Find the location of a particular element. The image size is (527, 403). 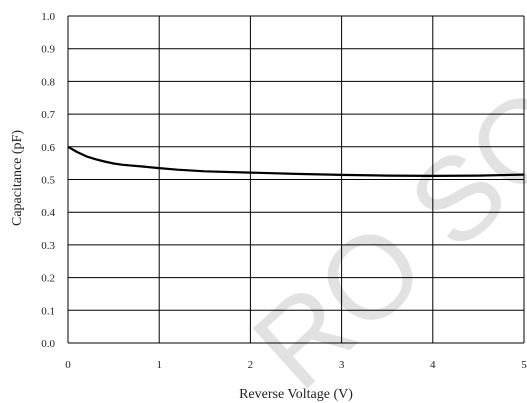

y-tick-label: 1.0 is located at coordinates (48, 17).